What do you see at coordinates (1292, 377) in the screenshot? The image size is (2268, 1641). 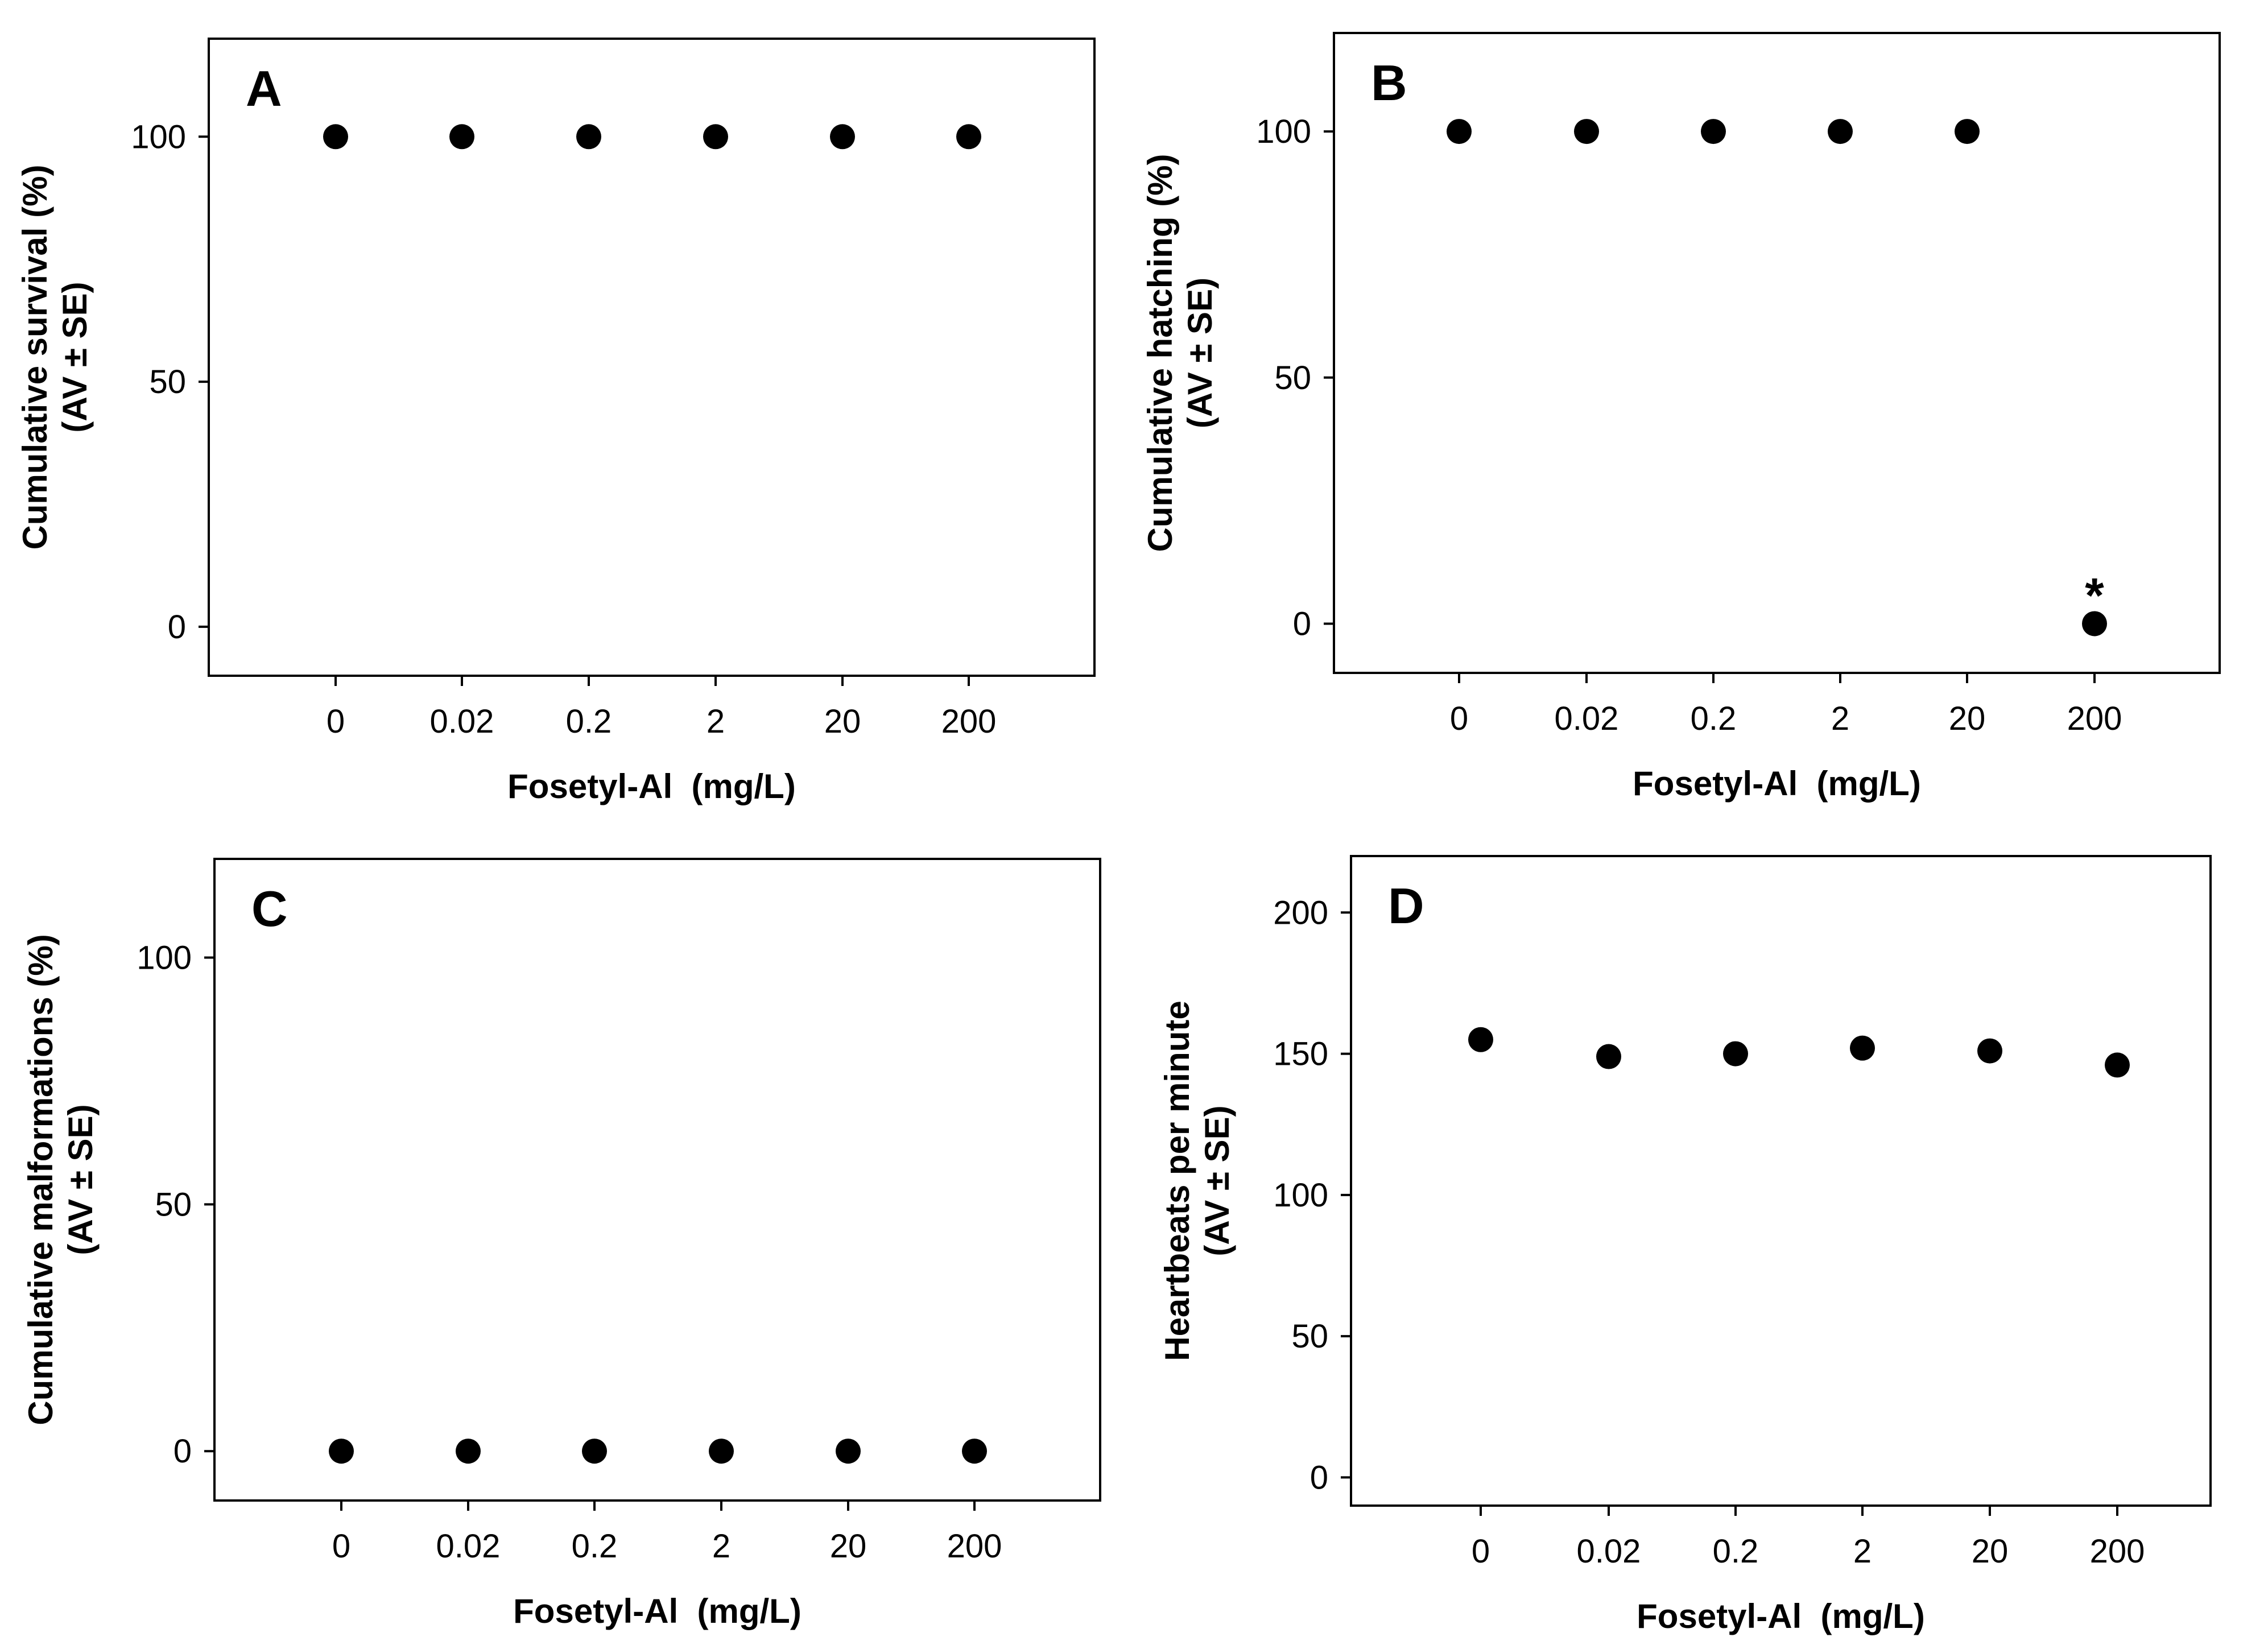 I see `y-tick-label-b-50: 50` at bounding box center [1292, 377].